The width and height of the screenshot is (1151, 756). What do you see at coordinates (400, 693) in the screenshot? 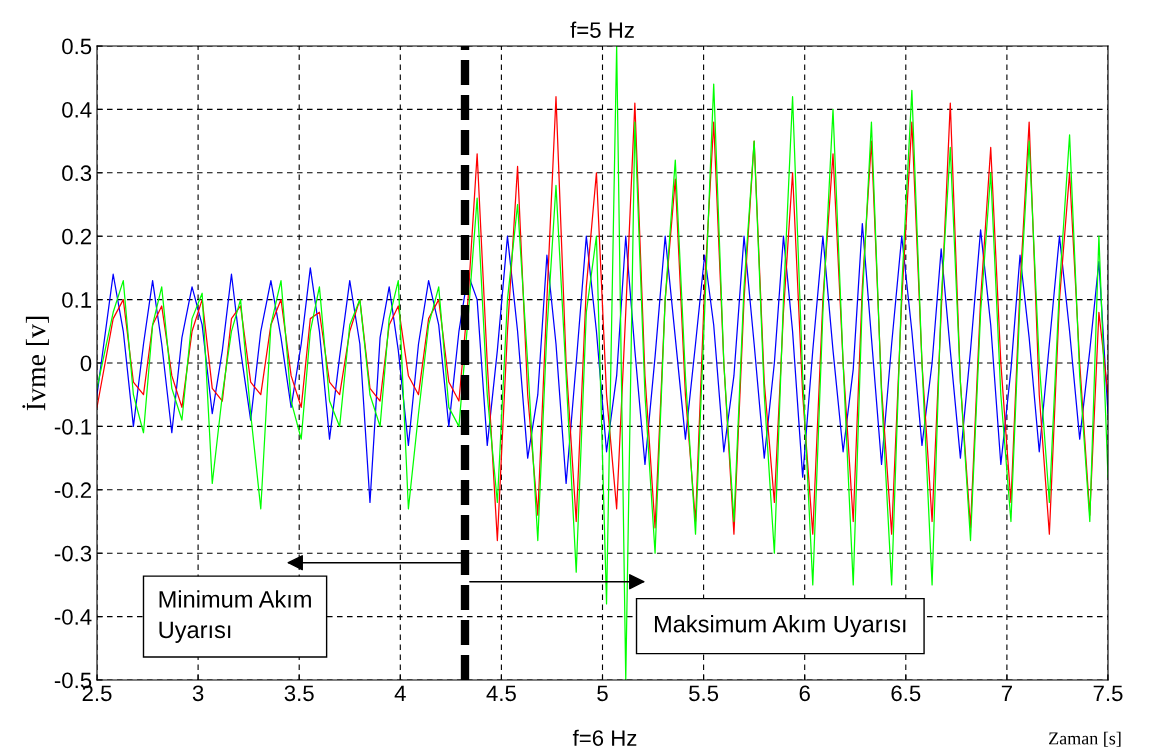
I see `x-tick-label: 4` at bounding box center [400, 693].